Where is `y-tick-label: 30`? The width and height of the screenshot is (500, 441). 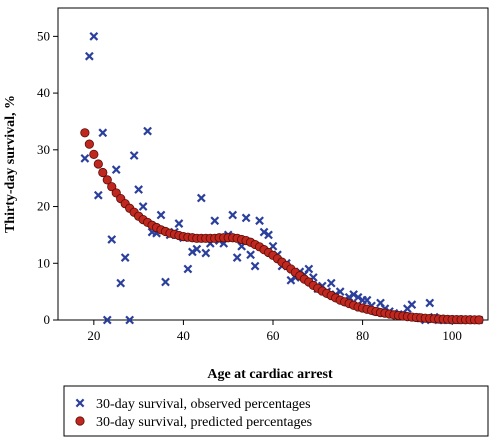 y-tick-label: 30 is located at coordinates (43, 149).